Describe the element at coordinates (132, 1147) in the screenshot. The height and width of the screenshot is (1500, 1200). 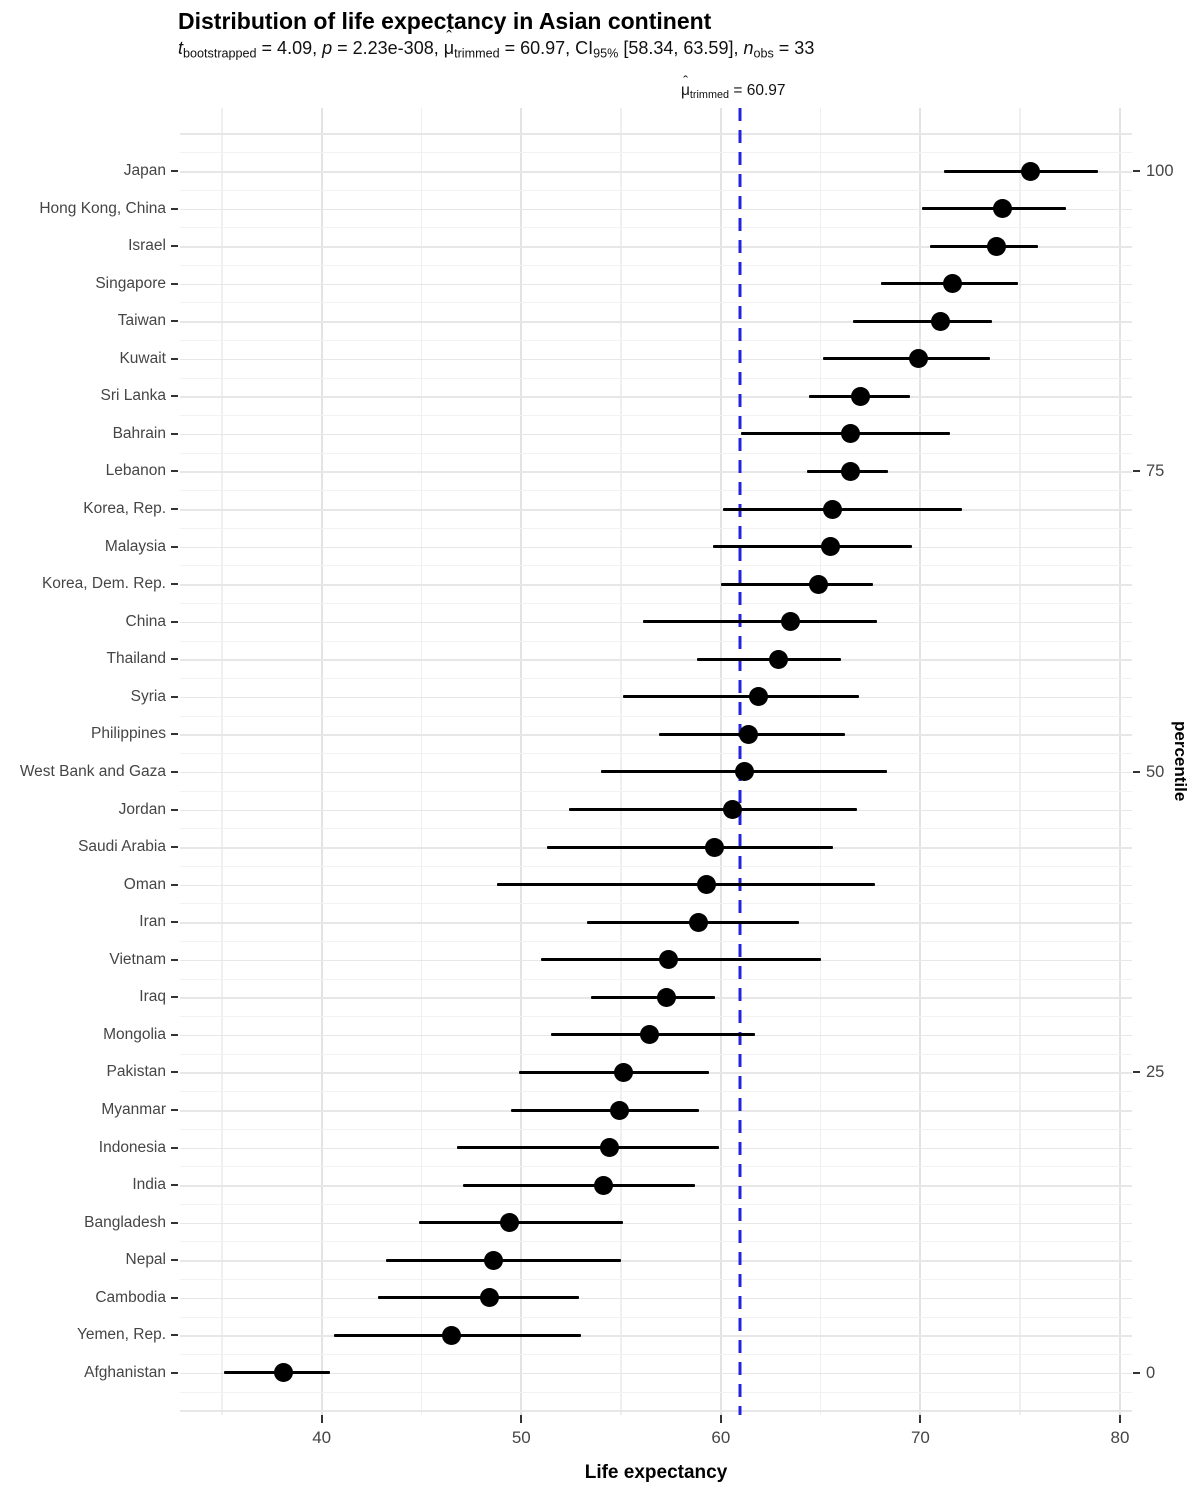
I see `category-label: Indonesia` at that location.